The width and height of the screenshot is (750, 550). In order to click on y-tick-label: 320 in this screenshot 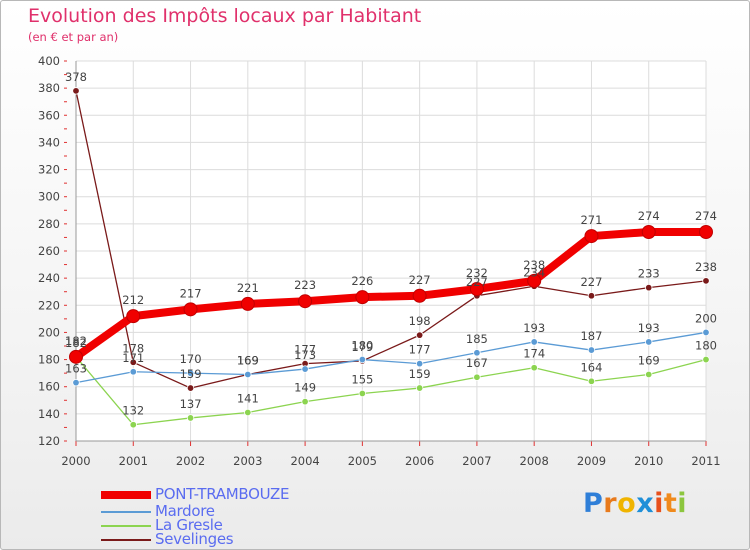, I will do `click(49, 170)`.